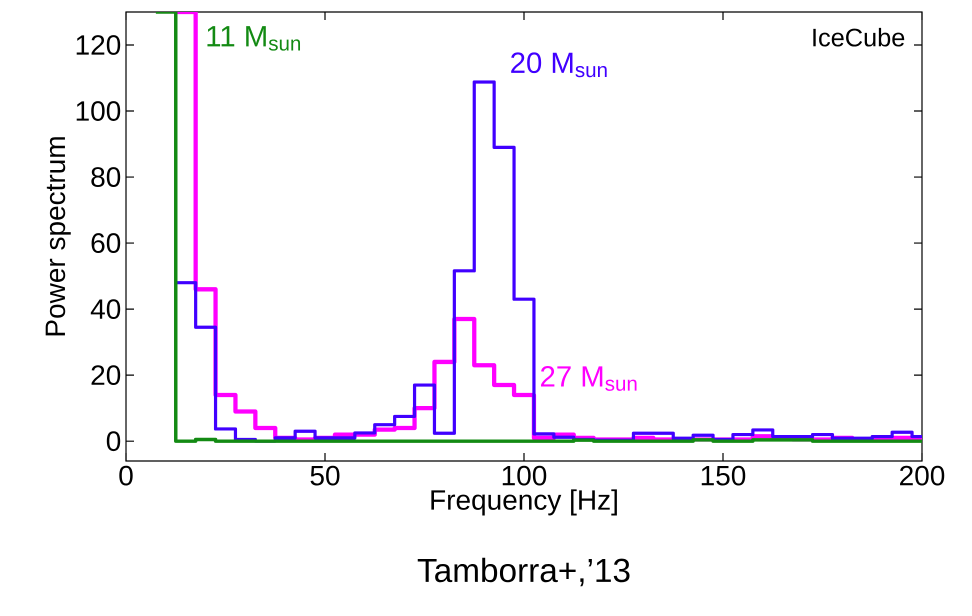  Describe the element at coordinates (106, 375) in the screenshot. I see `y-tick-label: 20` at that location.